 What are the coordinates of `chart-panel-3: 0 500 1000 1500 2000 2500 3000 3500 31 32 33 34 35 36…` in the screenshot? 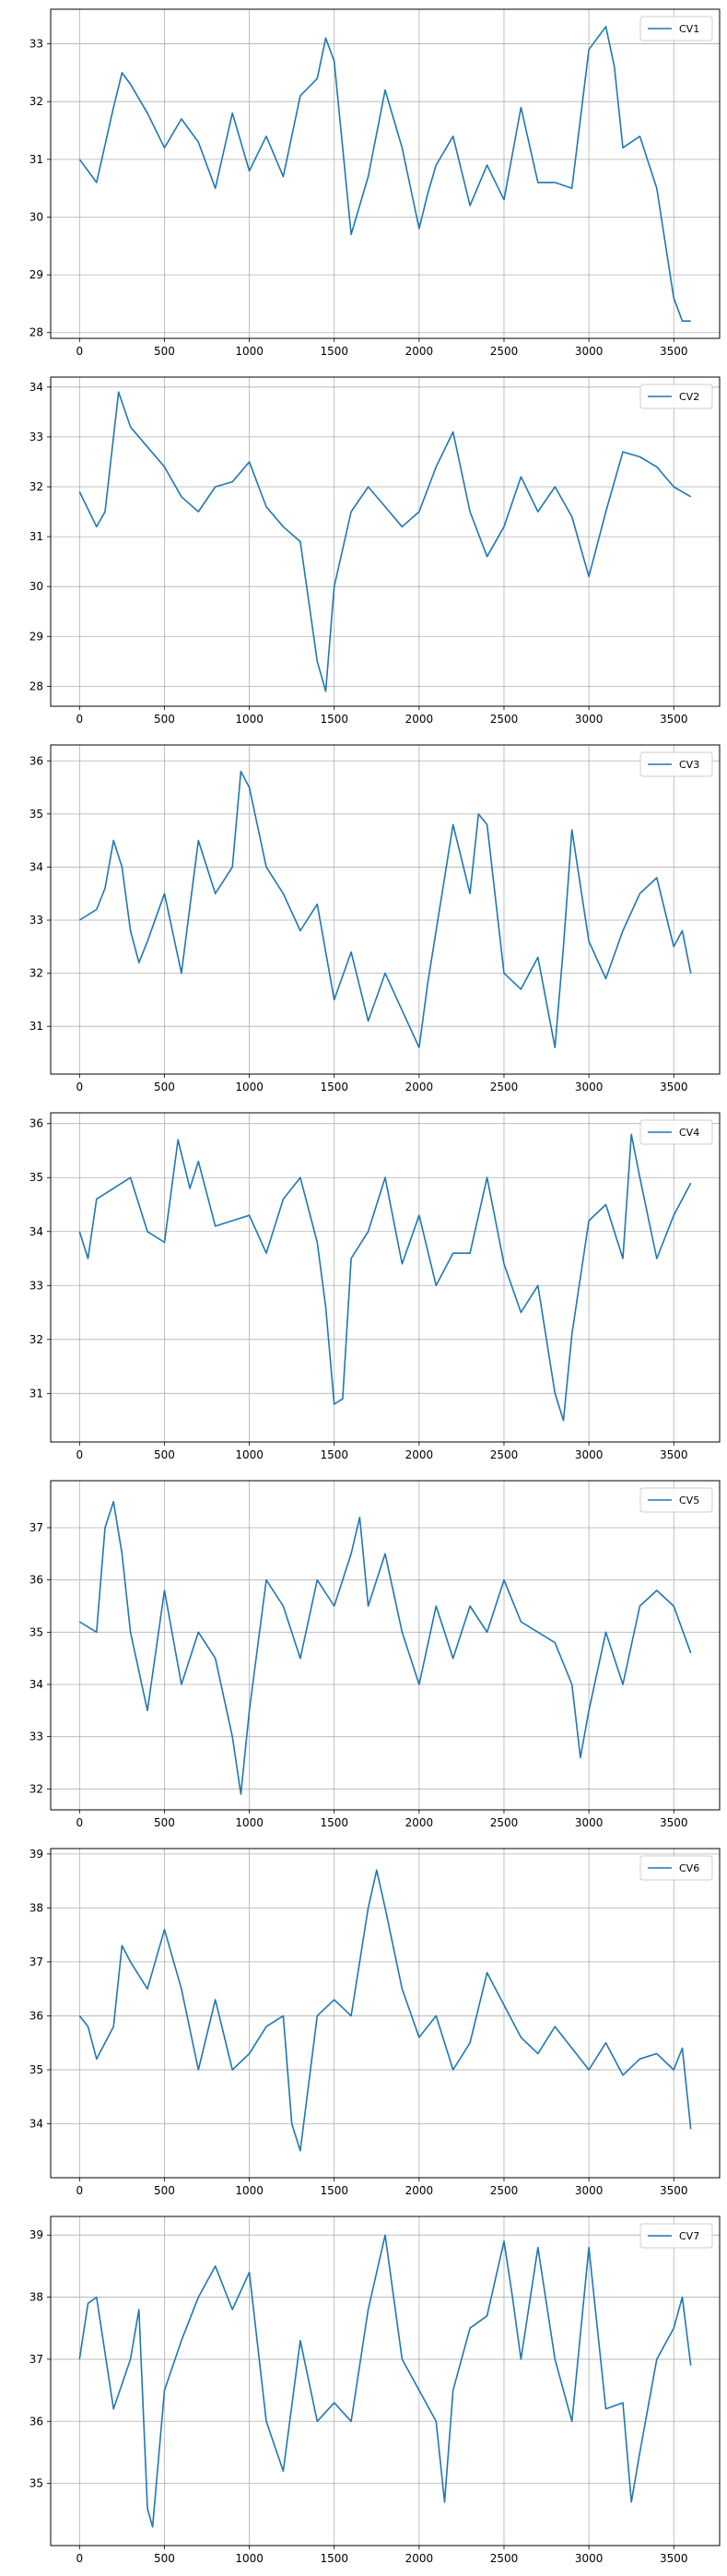 It's located at (375, 918).